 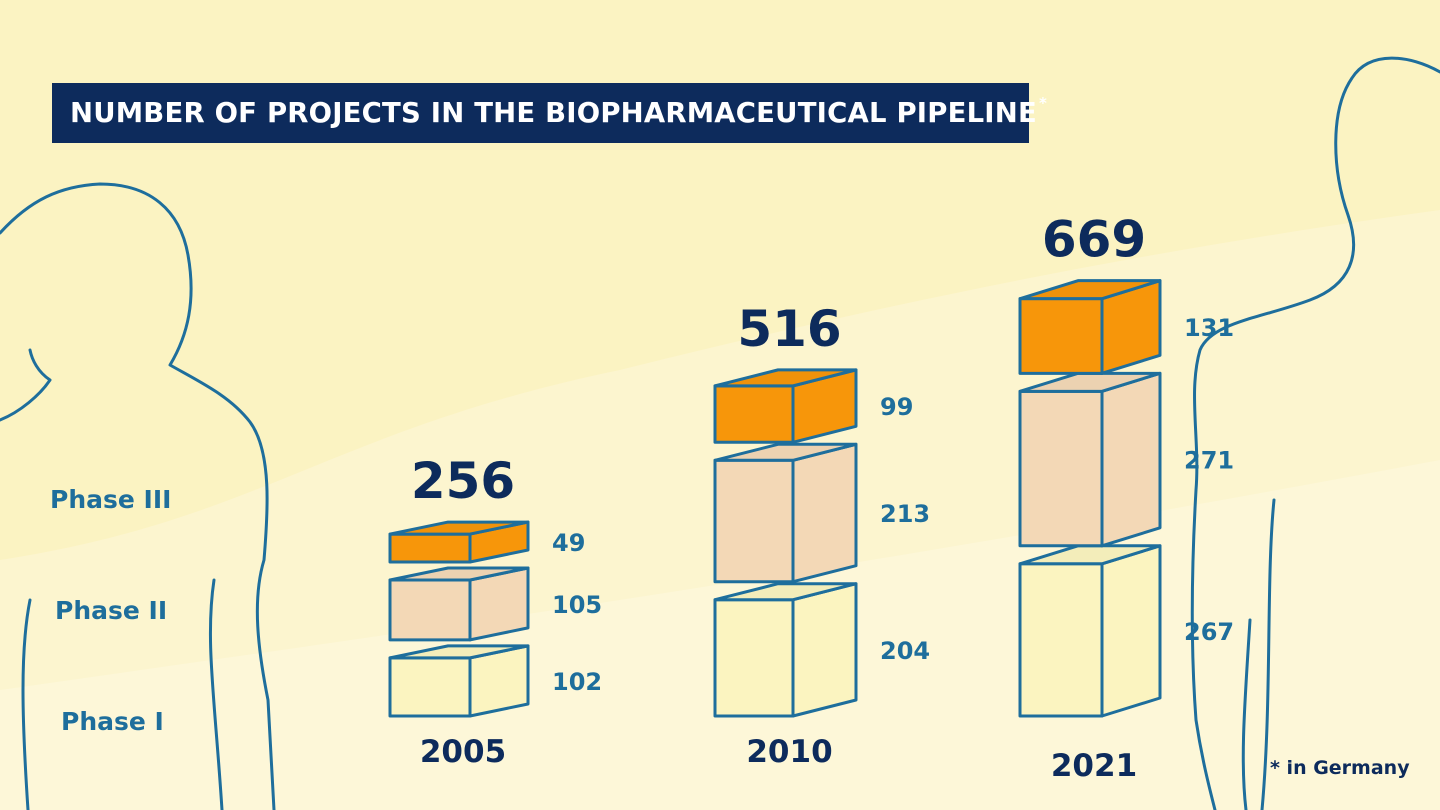 What do you see at coordinates (1209, 461) in the screenshot?
I see `value-label-2021-phase-2: 271` at bounding box center [1209, 461].